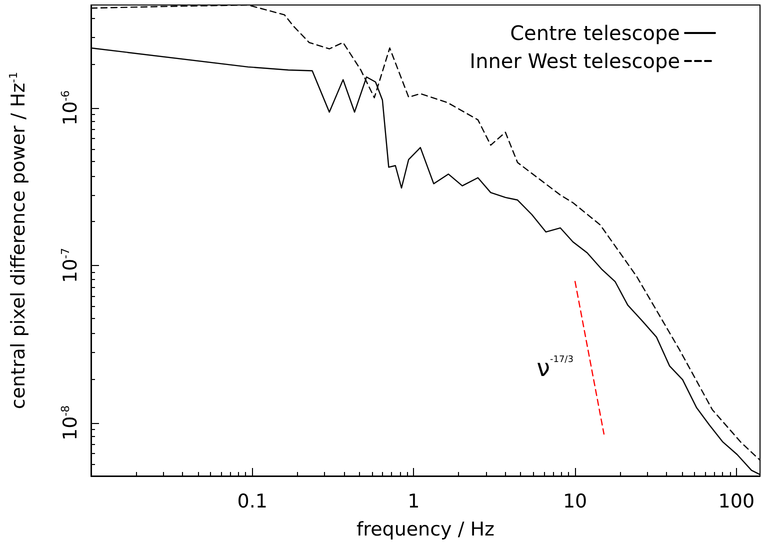  What do you see at coordinates (425, 529) in the screenshot?
I see `x-axis-title: frequency / Hz` at bounding box center [425, 529].